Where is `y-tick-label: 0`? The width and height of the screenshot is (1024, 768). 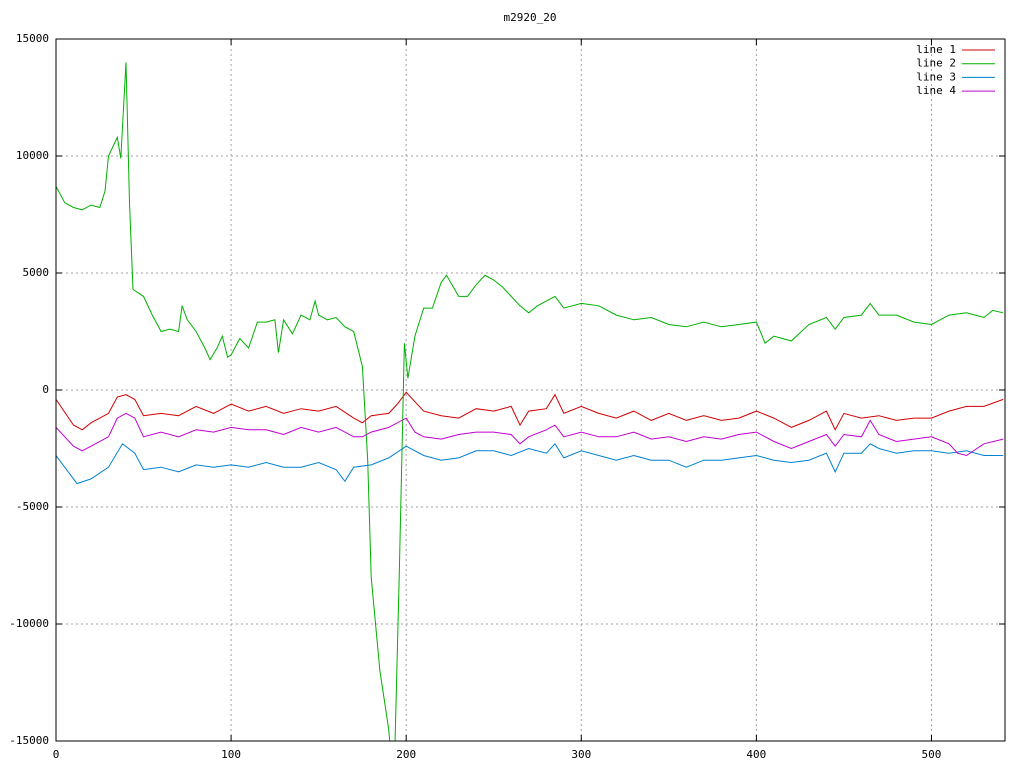 y-tick-label: 0 is located at coordinates (45, 389).